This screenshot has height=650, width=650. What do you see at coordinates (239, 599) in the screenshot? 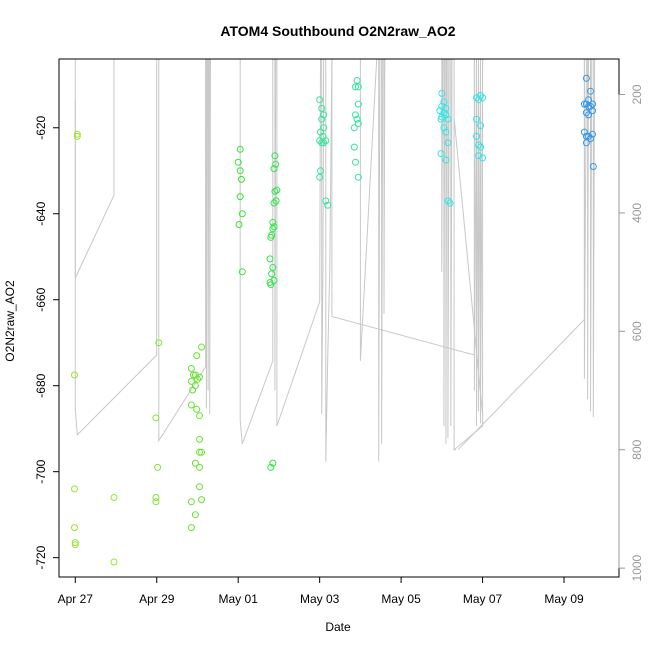
I see `x-tick-label: May 01` at bounding box center [239, 599].